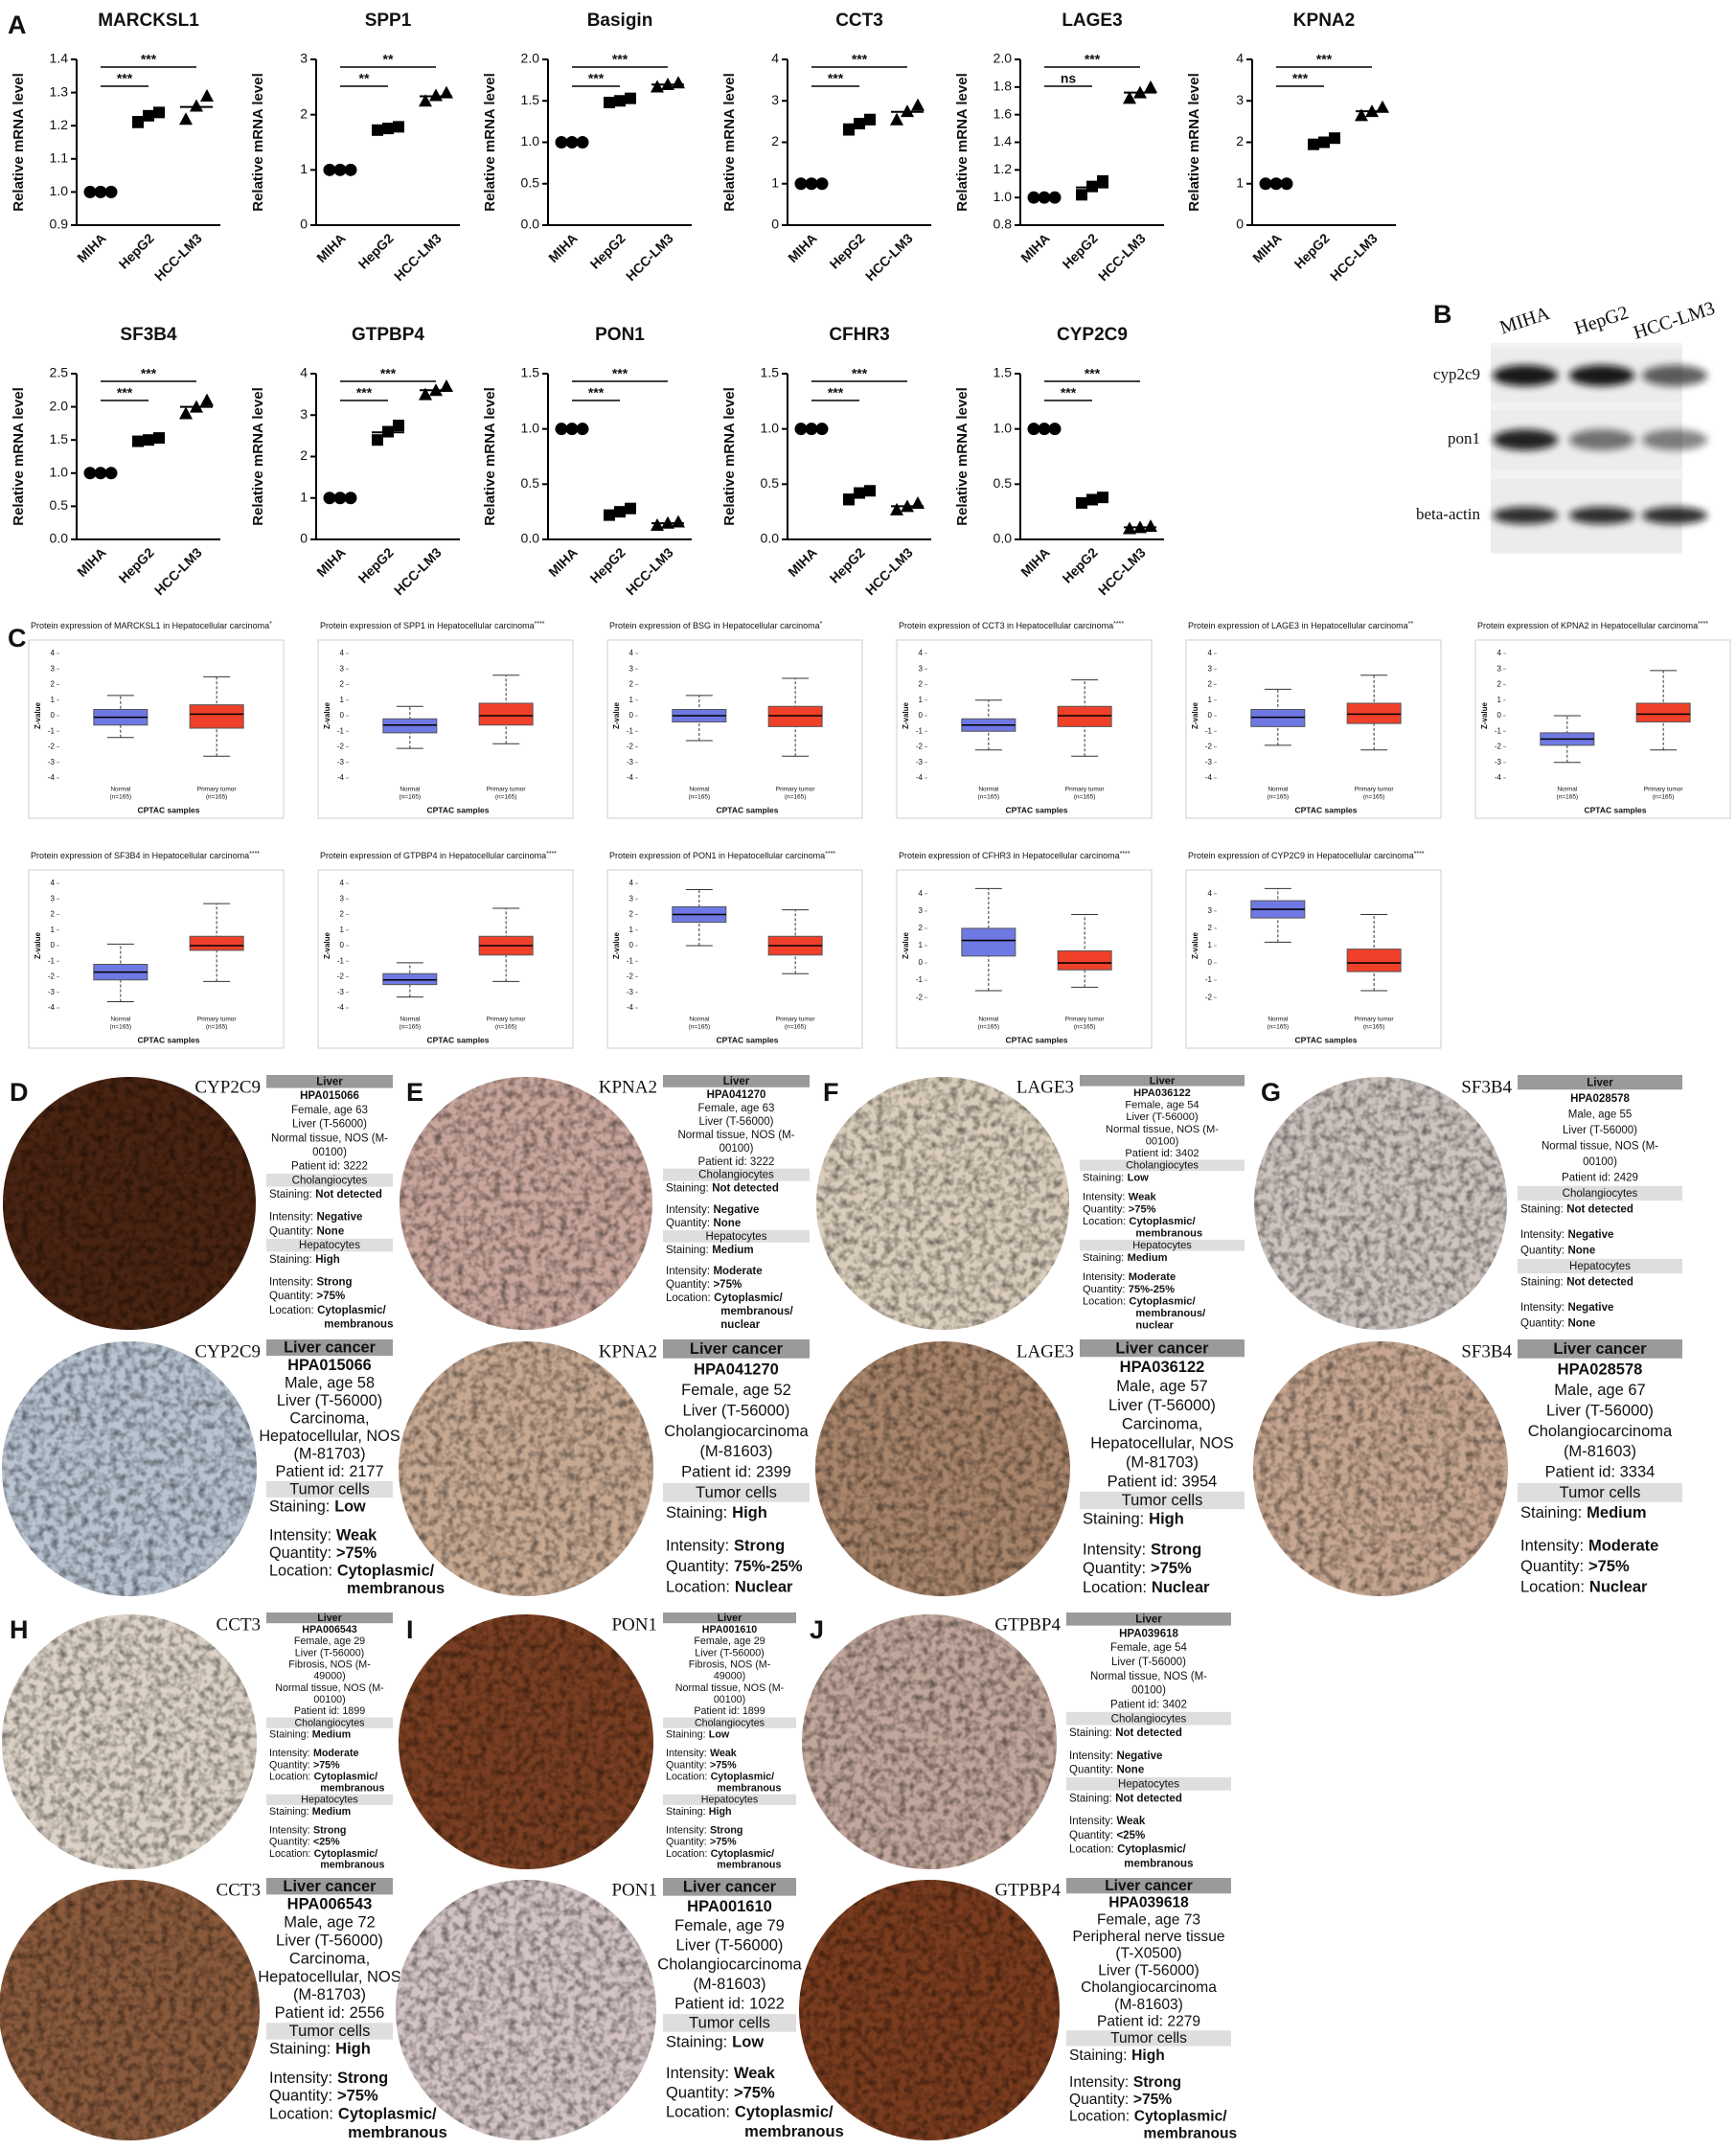 This screenshot has width=1736, height=2150. I want to click on section-title: Hepatocytes, so click(1148, 1785).